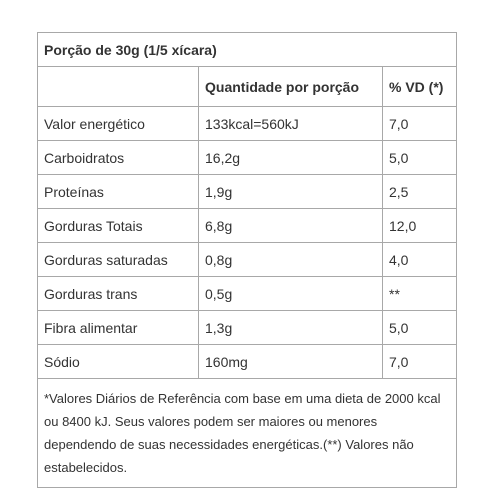 This screenshot has height=500, width=500. I want to click on nutrient-name: Fibra alimentar, so click(118, 327).